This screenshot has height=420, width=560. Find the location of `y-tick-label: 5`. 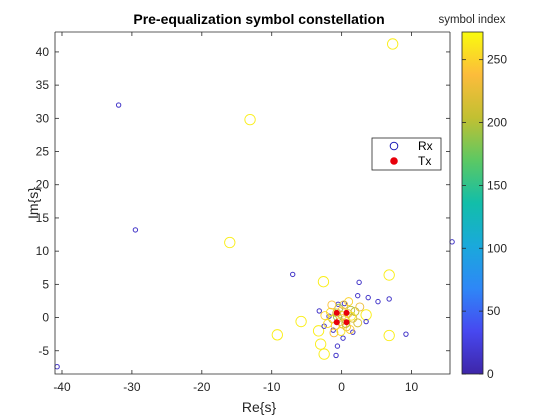

y-tick-label: 5 is located at coordinates (45, 284).